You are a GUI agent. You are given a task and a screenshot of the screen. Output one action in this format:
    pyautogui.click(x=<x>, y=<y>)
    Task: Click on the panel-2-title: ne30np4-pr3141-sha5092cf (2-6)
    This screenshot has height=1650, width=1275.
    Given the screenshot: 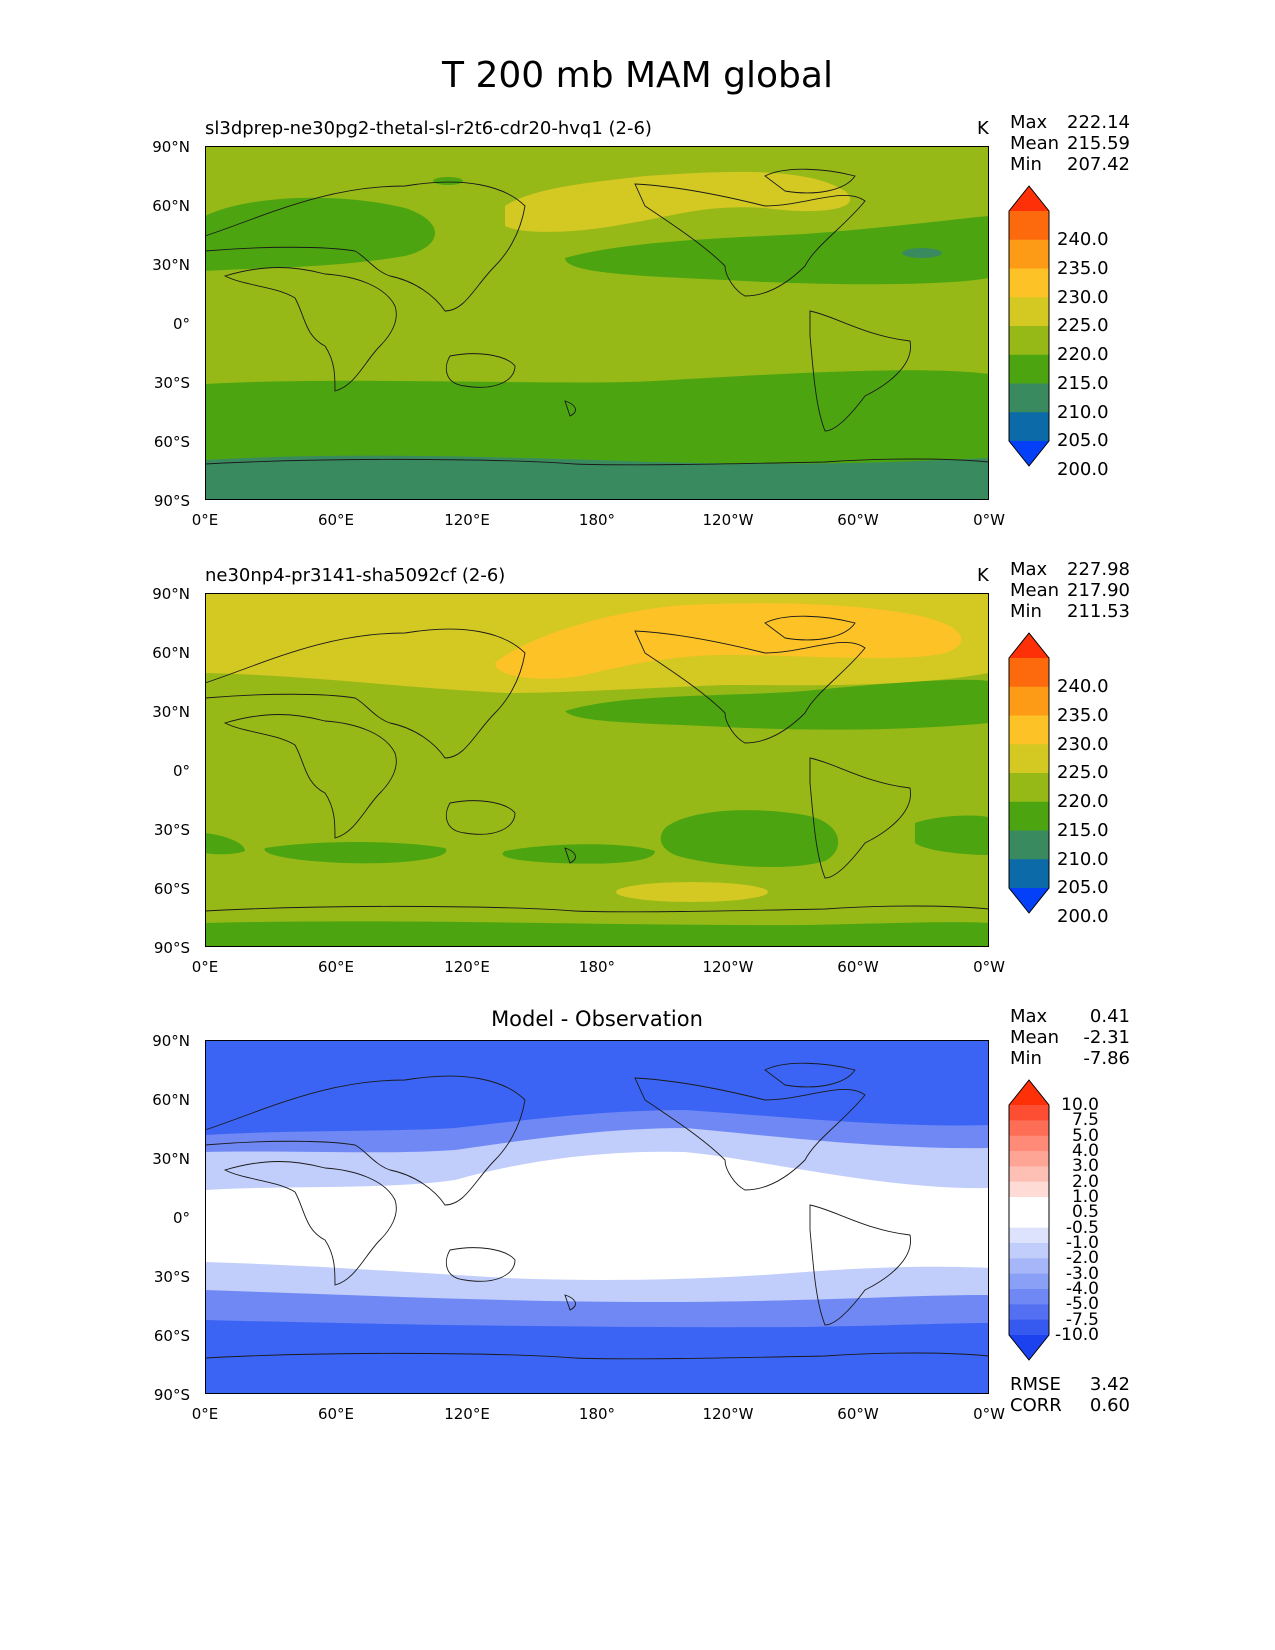 What is the action you would take?
    pyautogui.click(x=355, y=575)
    